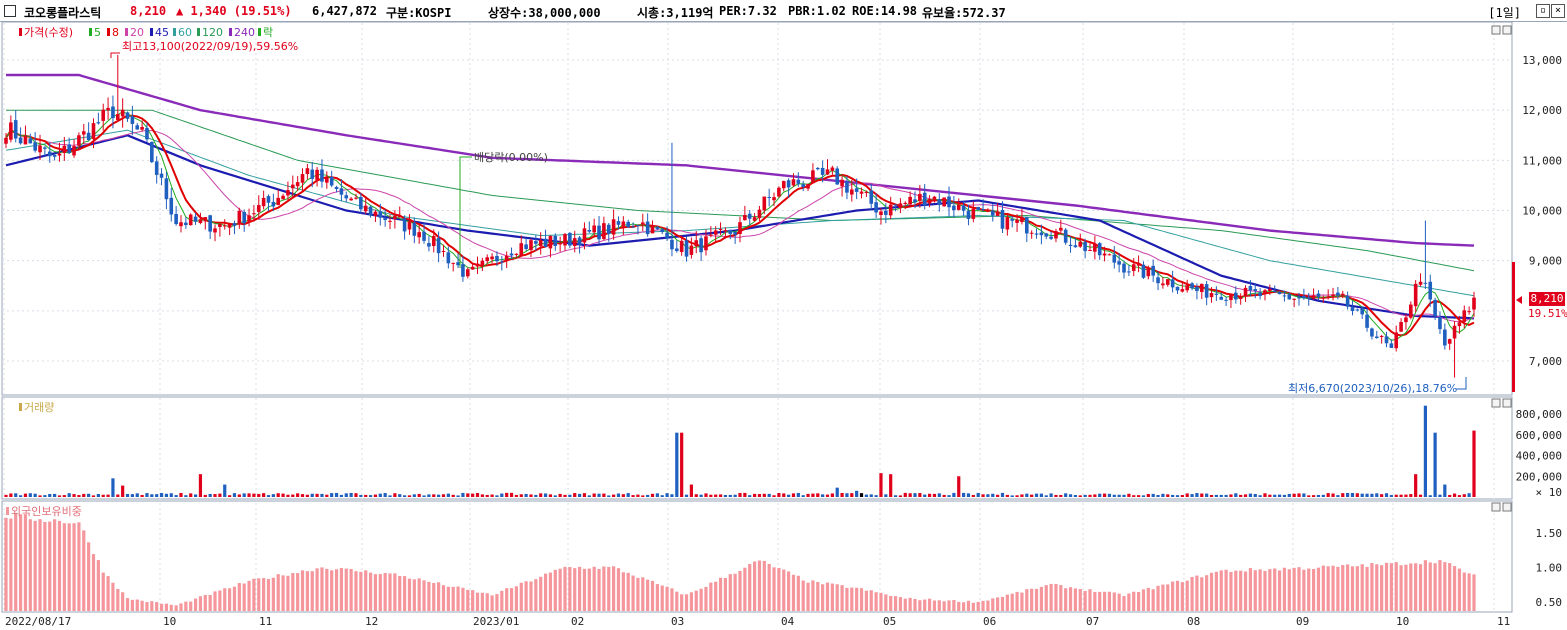 The image size is (1567, 630). Describe the element at coordinates (1504, 13) in the screenshot. I see `period-selector: [1일]` at that location.